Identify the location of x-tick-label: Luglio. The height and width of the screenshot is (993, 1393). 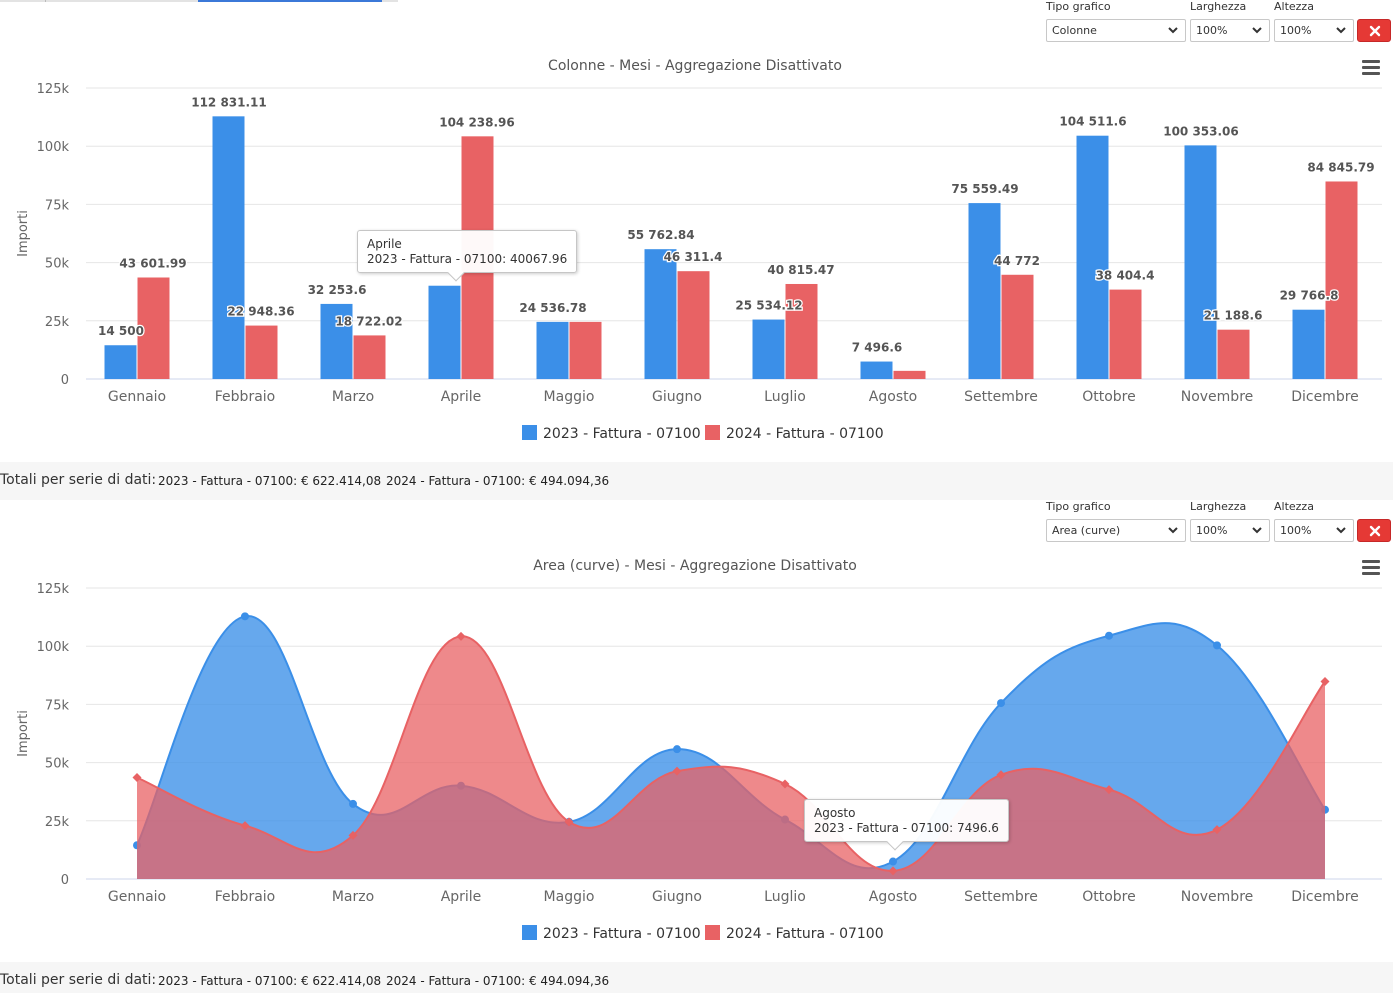
(785, 897).